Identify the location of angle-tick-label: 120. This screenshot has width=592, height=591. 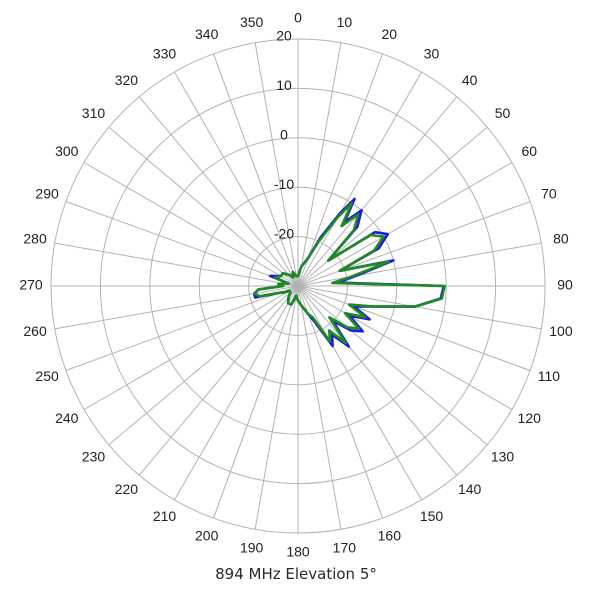
(530, 418).